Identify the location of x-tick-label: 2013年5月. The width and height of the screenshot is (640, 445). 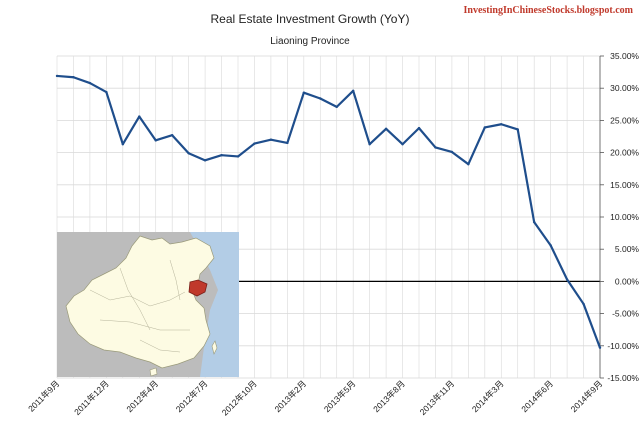
(340, 396).